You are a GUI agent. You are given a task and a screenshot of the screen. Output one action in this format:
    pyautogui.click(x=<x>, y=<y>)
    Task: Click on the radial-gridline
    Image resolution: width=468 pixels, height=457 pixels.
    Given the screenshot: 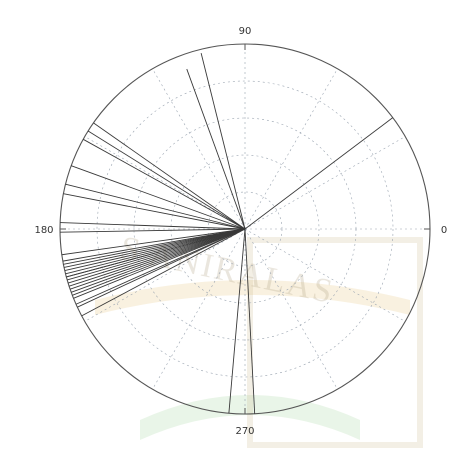 What is the action you would take?
    pyautogui.click(x=245, y=229)
    